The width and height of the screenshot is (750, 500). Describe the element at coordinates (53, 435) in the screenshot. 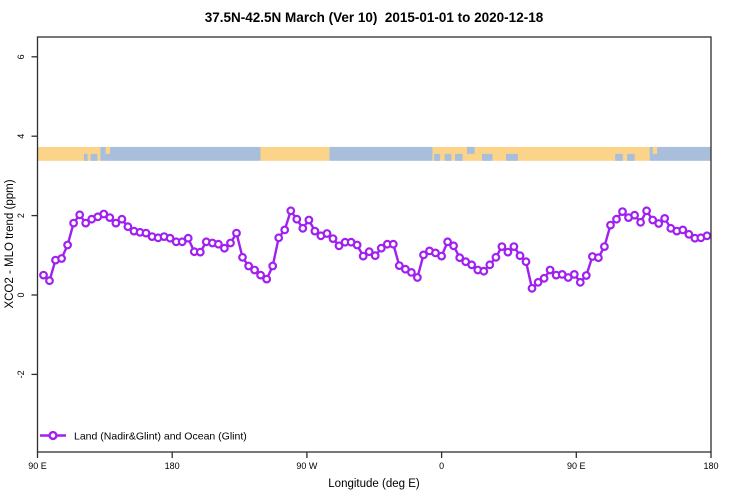

I see `legend-marker-symbol` at that location.